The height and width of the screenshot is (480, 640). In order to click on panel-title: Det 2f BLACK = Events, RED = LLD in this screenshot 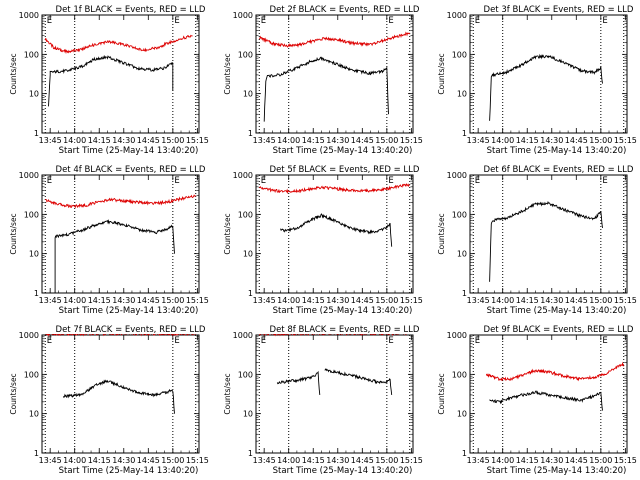, I will do `click(345, 10)`.